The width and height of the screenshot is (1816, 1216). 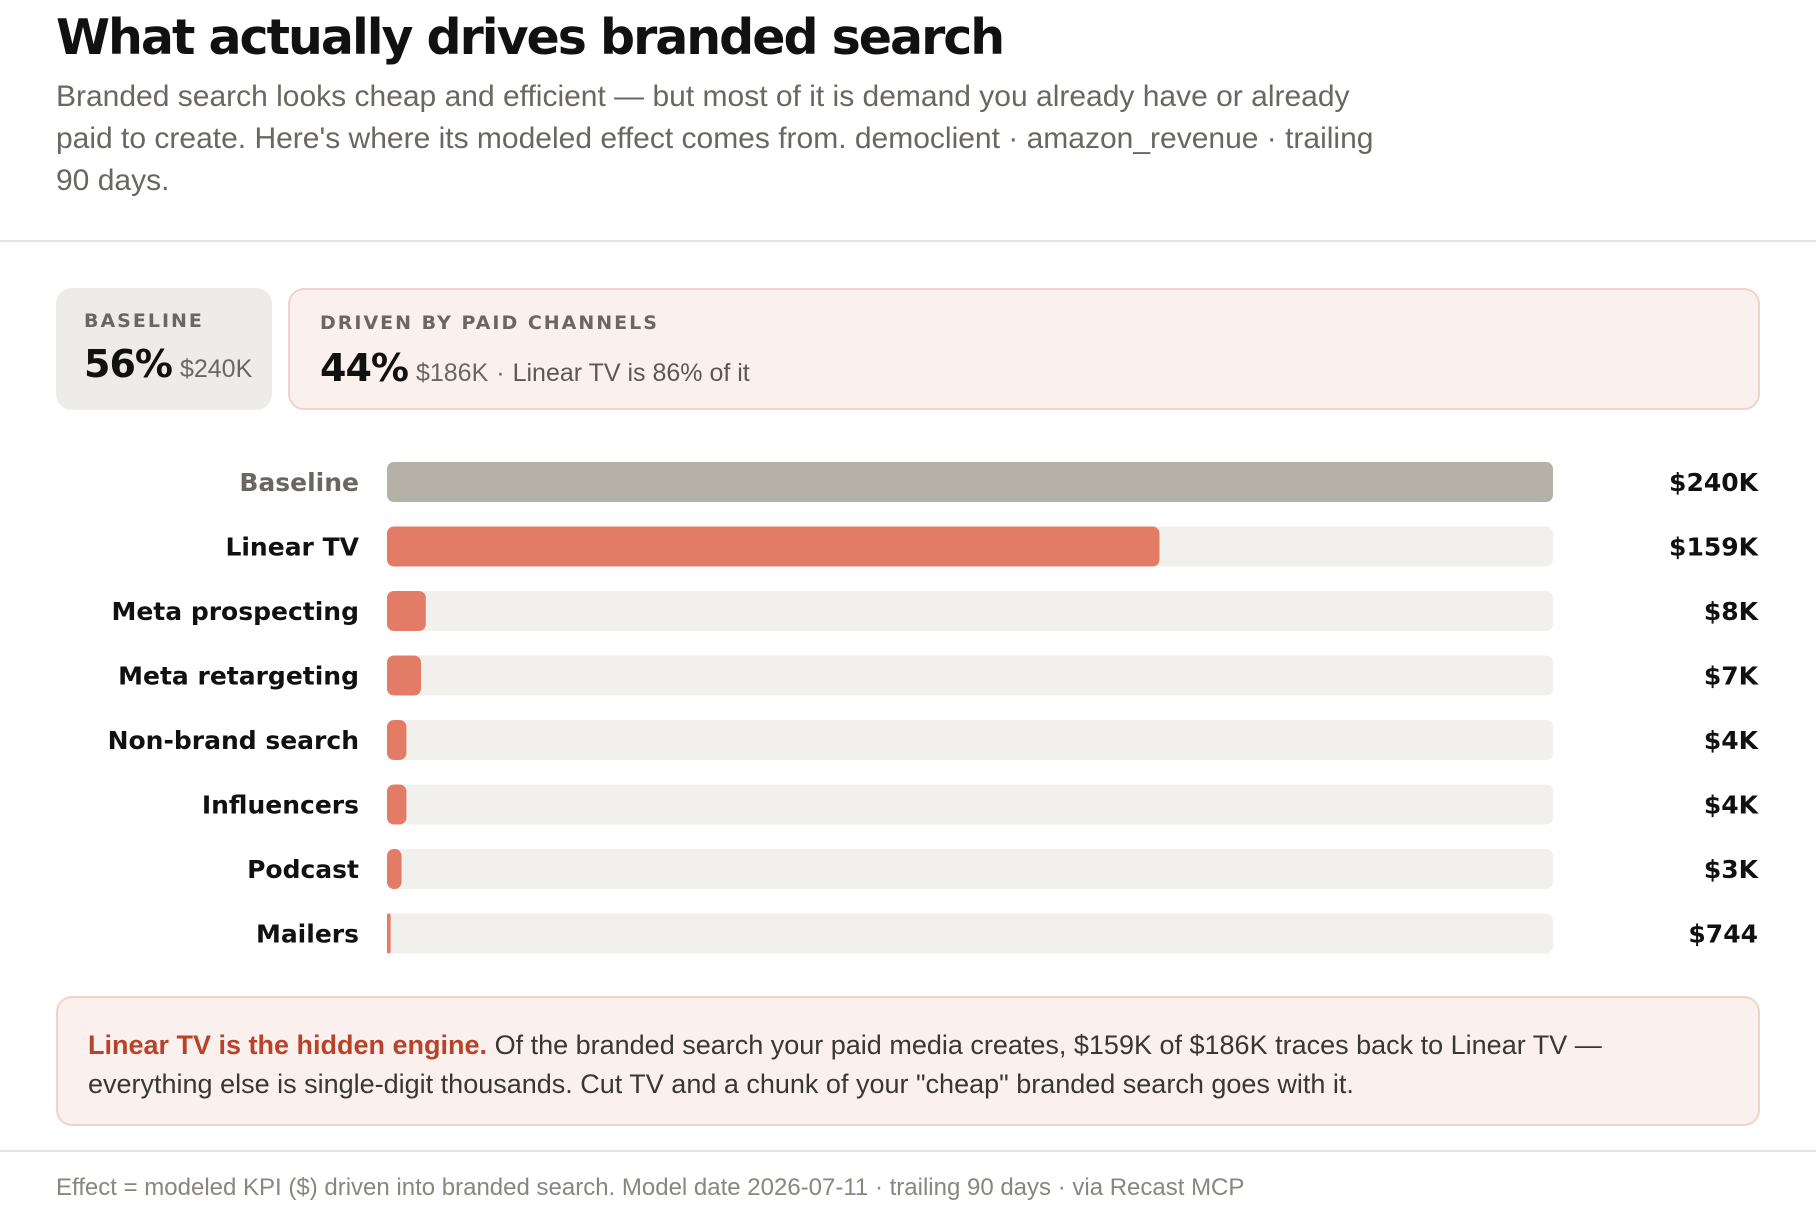 What do you see at coordinates (364, 368) in the screenshot?
I see `paid-pct: 44%` at bounding box center [364, 368].